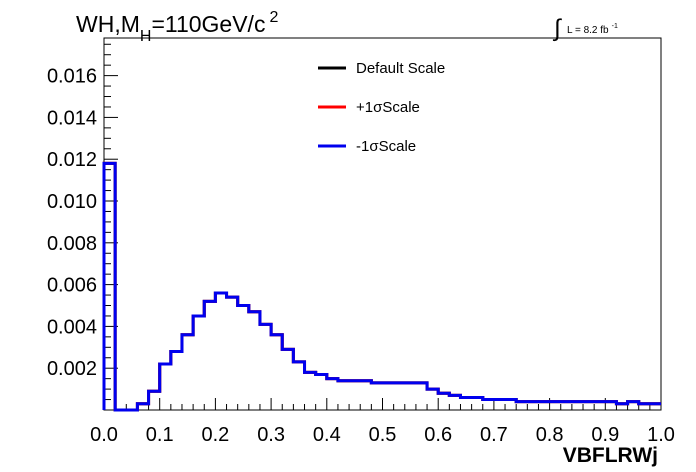  I want to click on x-tick-label: 1.0, so click(661, 435).